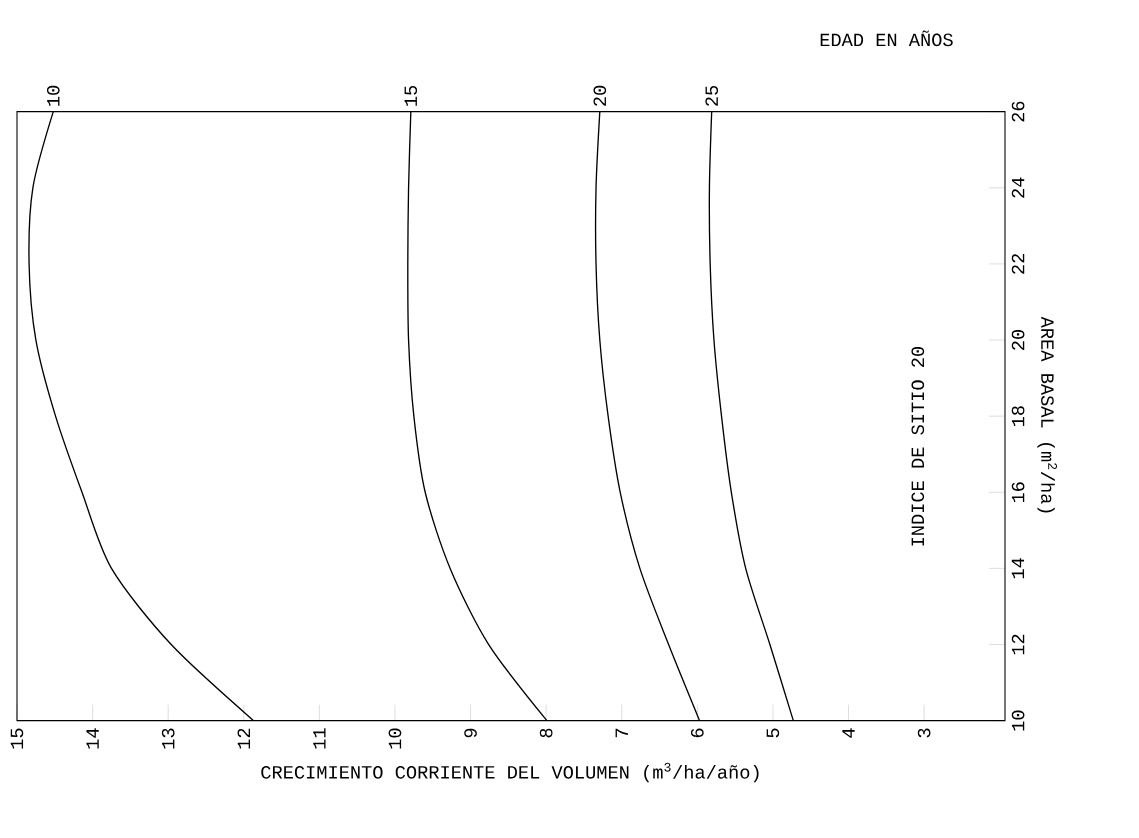  I want to click on x-tick-label: 11, so click(319, 738).